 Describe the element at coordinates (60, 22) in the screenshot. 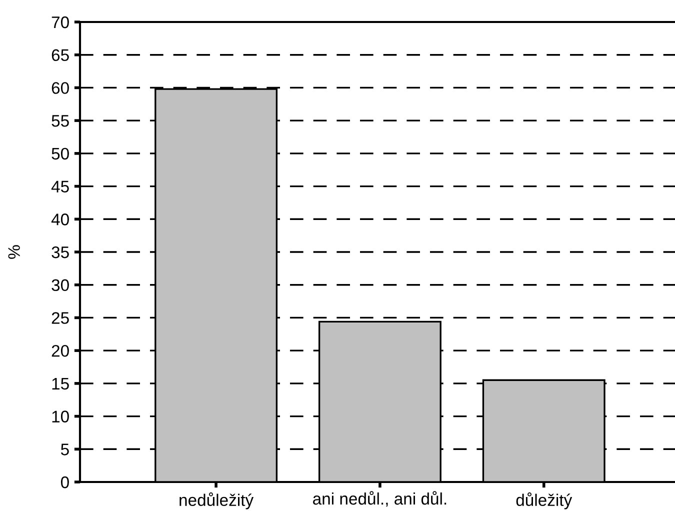

I see `y-tick-label: 70` at that location.